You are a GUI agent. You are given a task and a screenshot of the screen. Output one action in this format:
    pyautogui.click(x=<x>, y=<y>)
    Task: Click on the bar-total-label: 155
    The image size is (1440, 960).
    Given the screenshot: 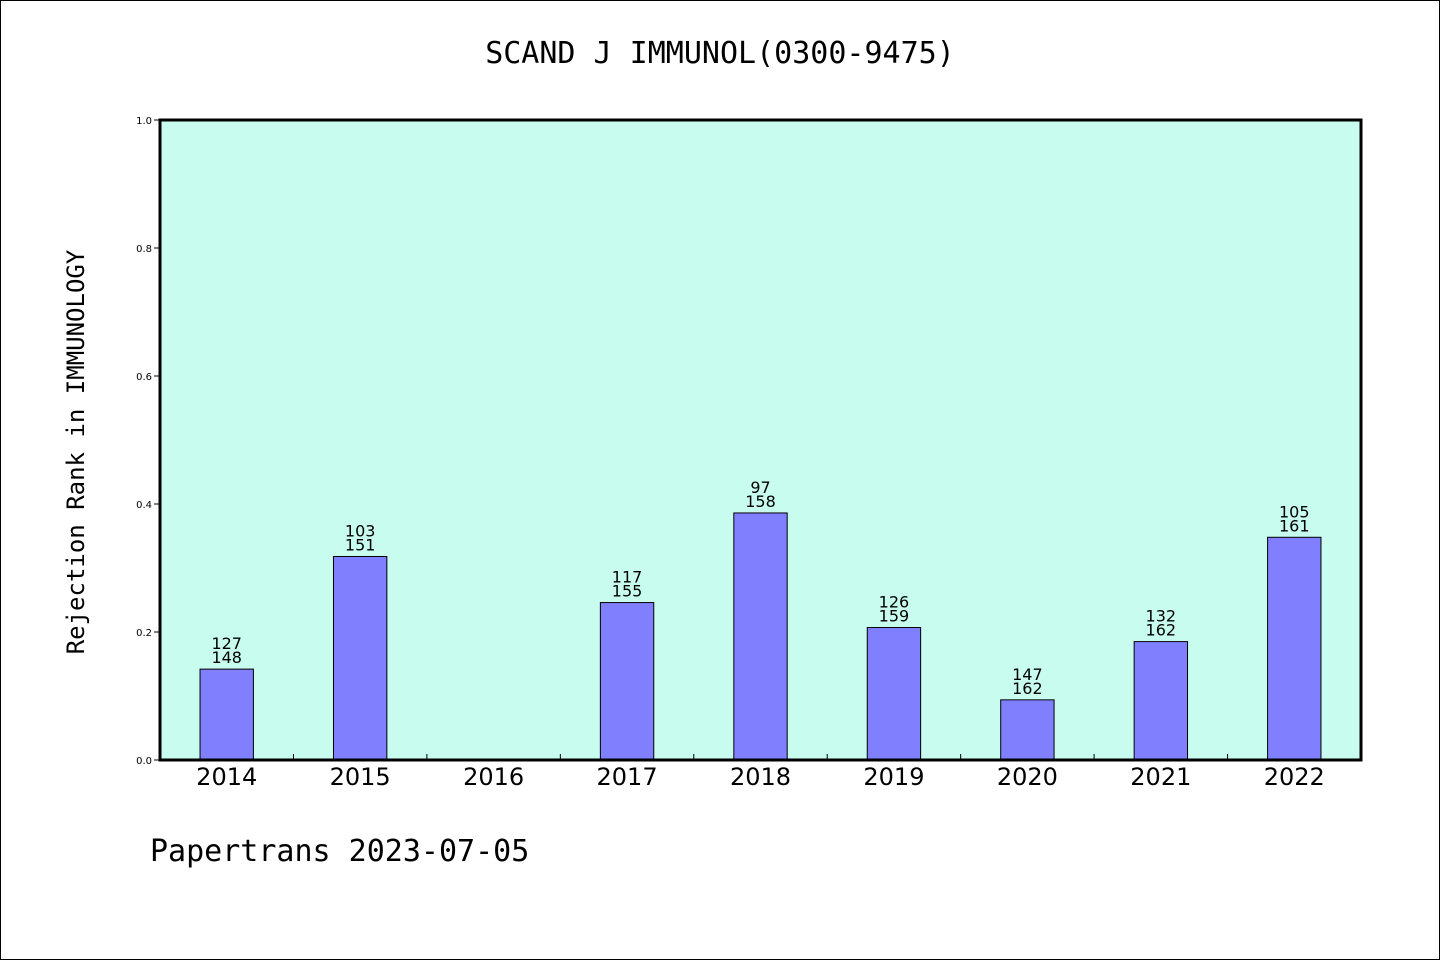 What is the action you would take?
    pyautogui.click(x=627, y=591)
    